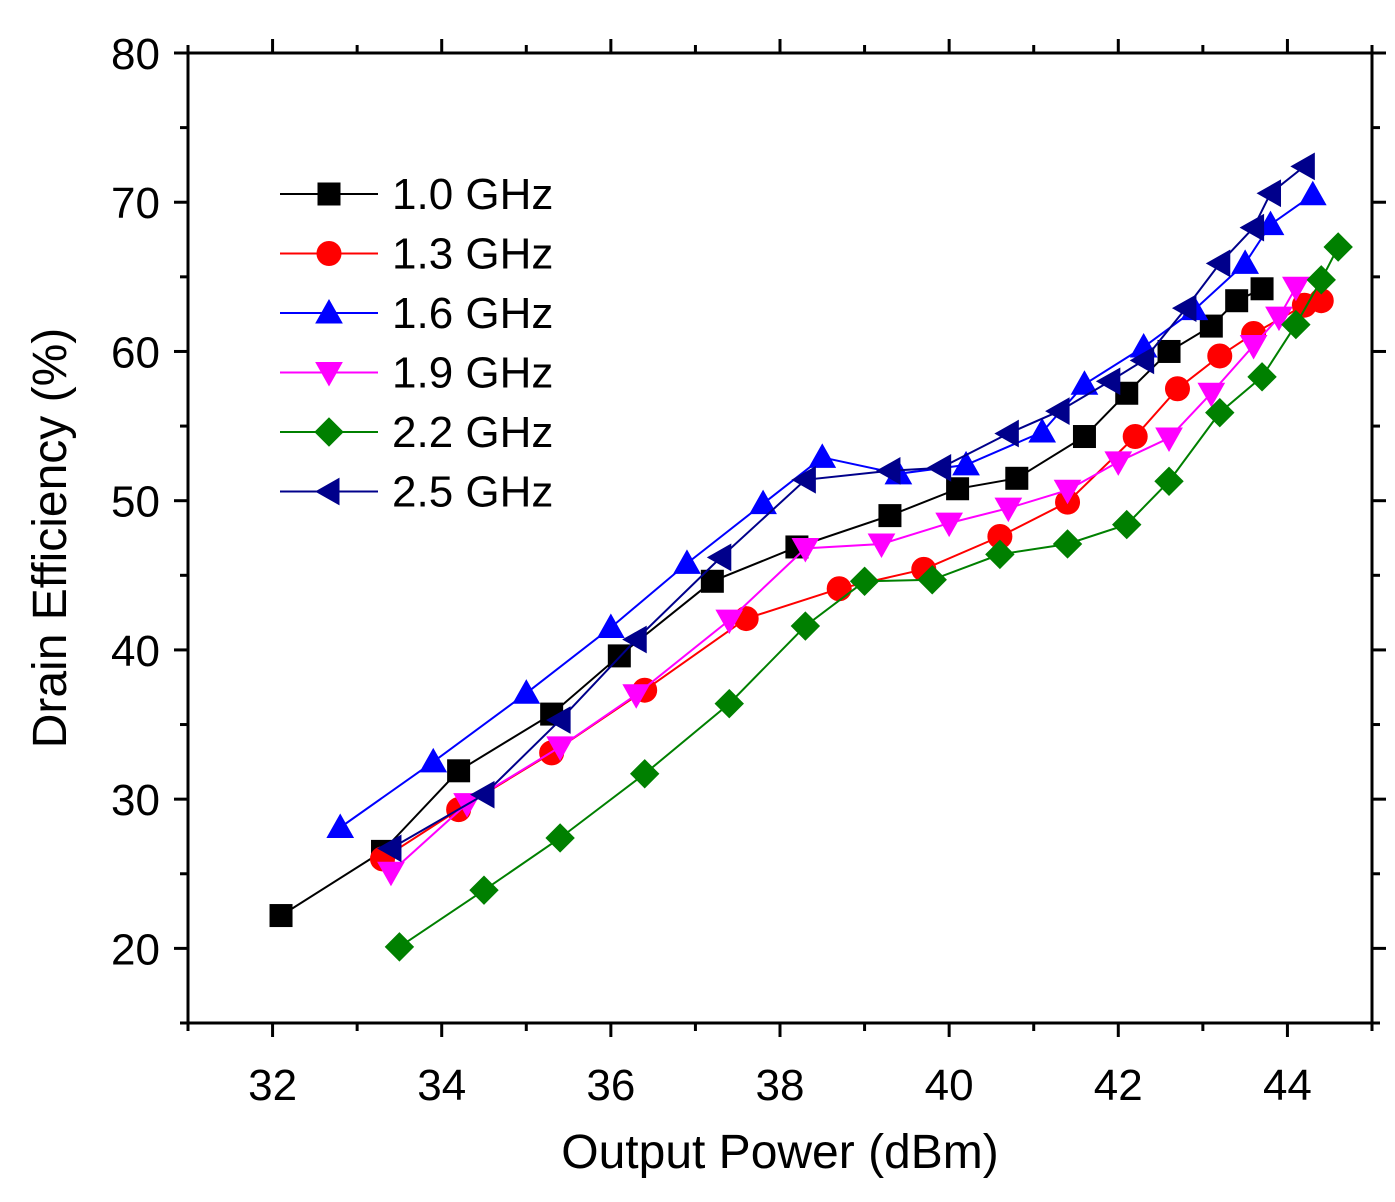 This screenshot has width=1395, height=1202. I want to click on legend-label: 1.0 GHz, so click(472, 194).